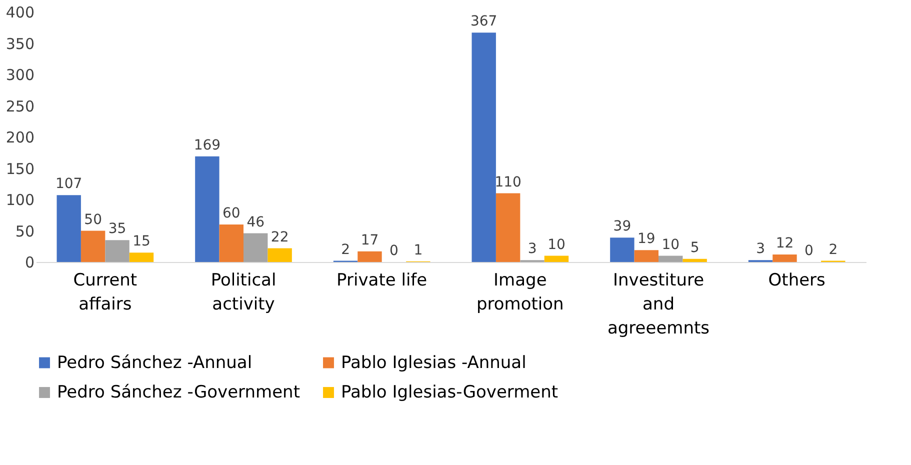 Image resolution: width=911 pixels, height=465 pixels. I want to click on legend-label: Pablo Iglesias-Goverment, so click(449, 392).